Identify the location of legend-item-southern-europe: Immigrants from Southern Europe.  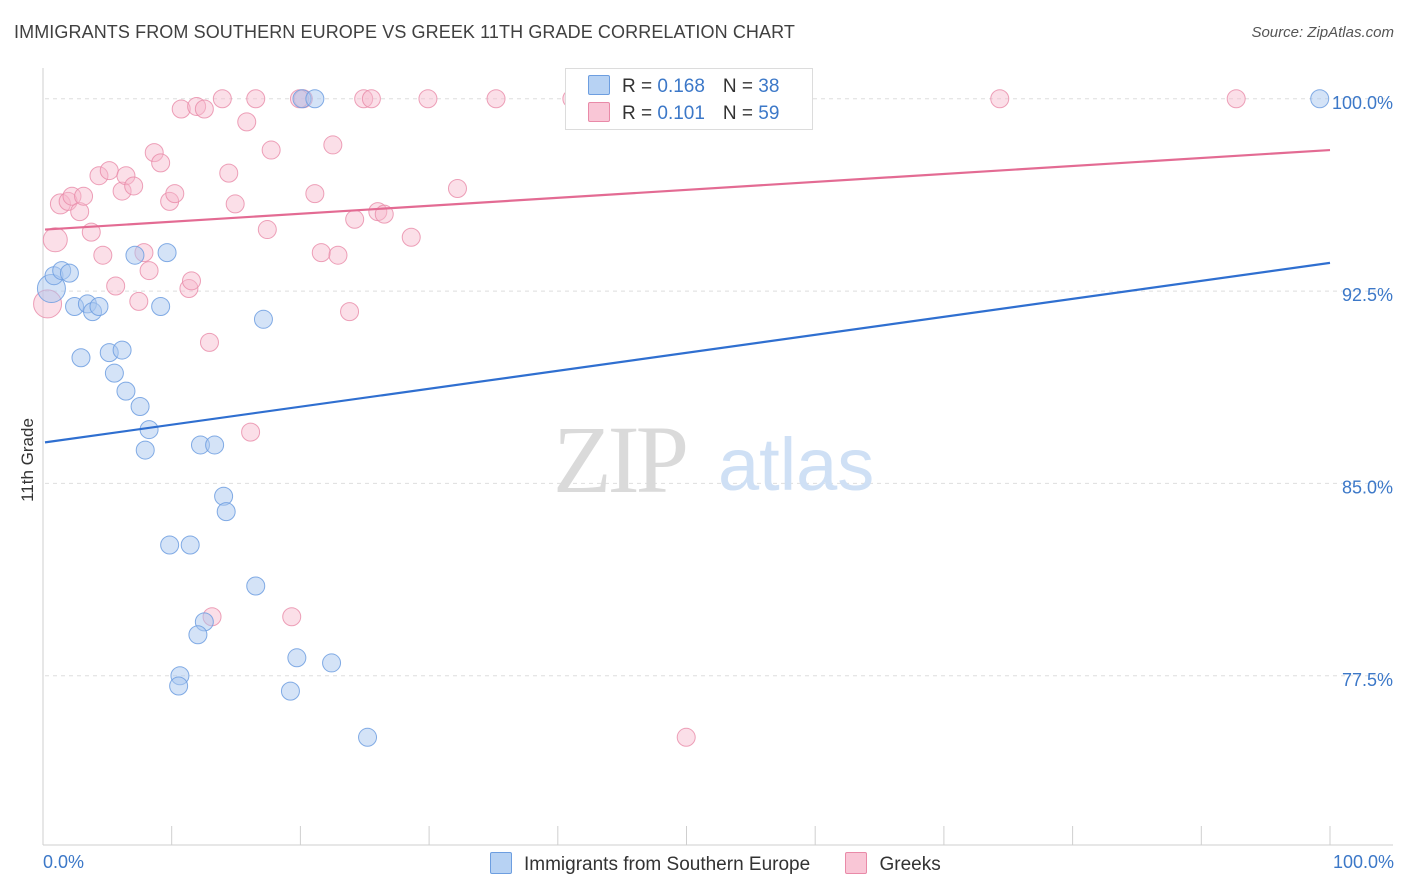
(650, 864).